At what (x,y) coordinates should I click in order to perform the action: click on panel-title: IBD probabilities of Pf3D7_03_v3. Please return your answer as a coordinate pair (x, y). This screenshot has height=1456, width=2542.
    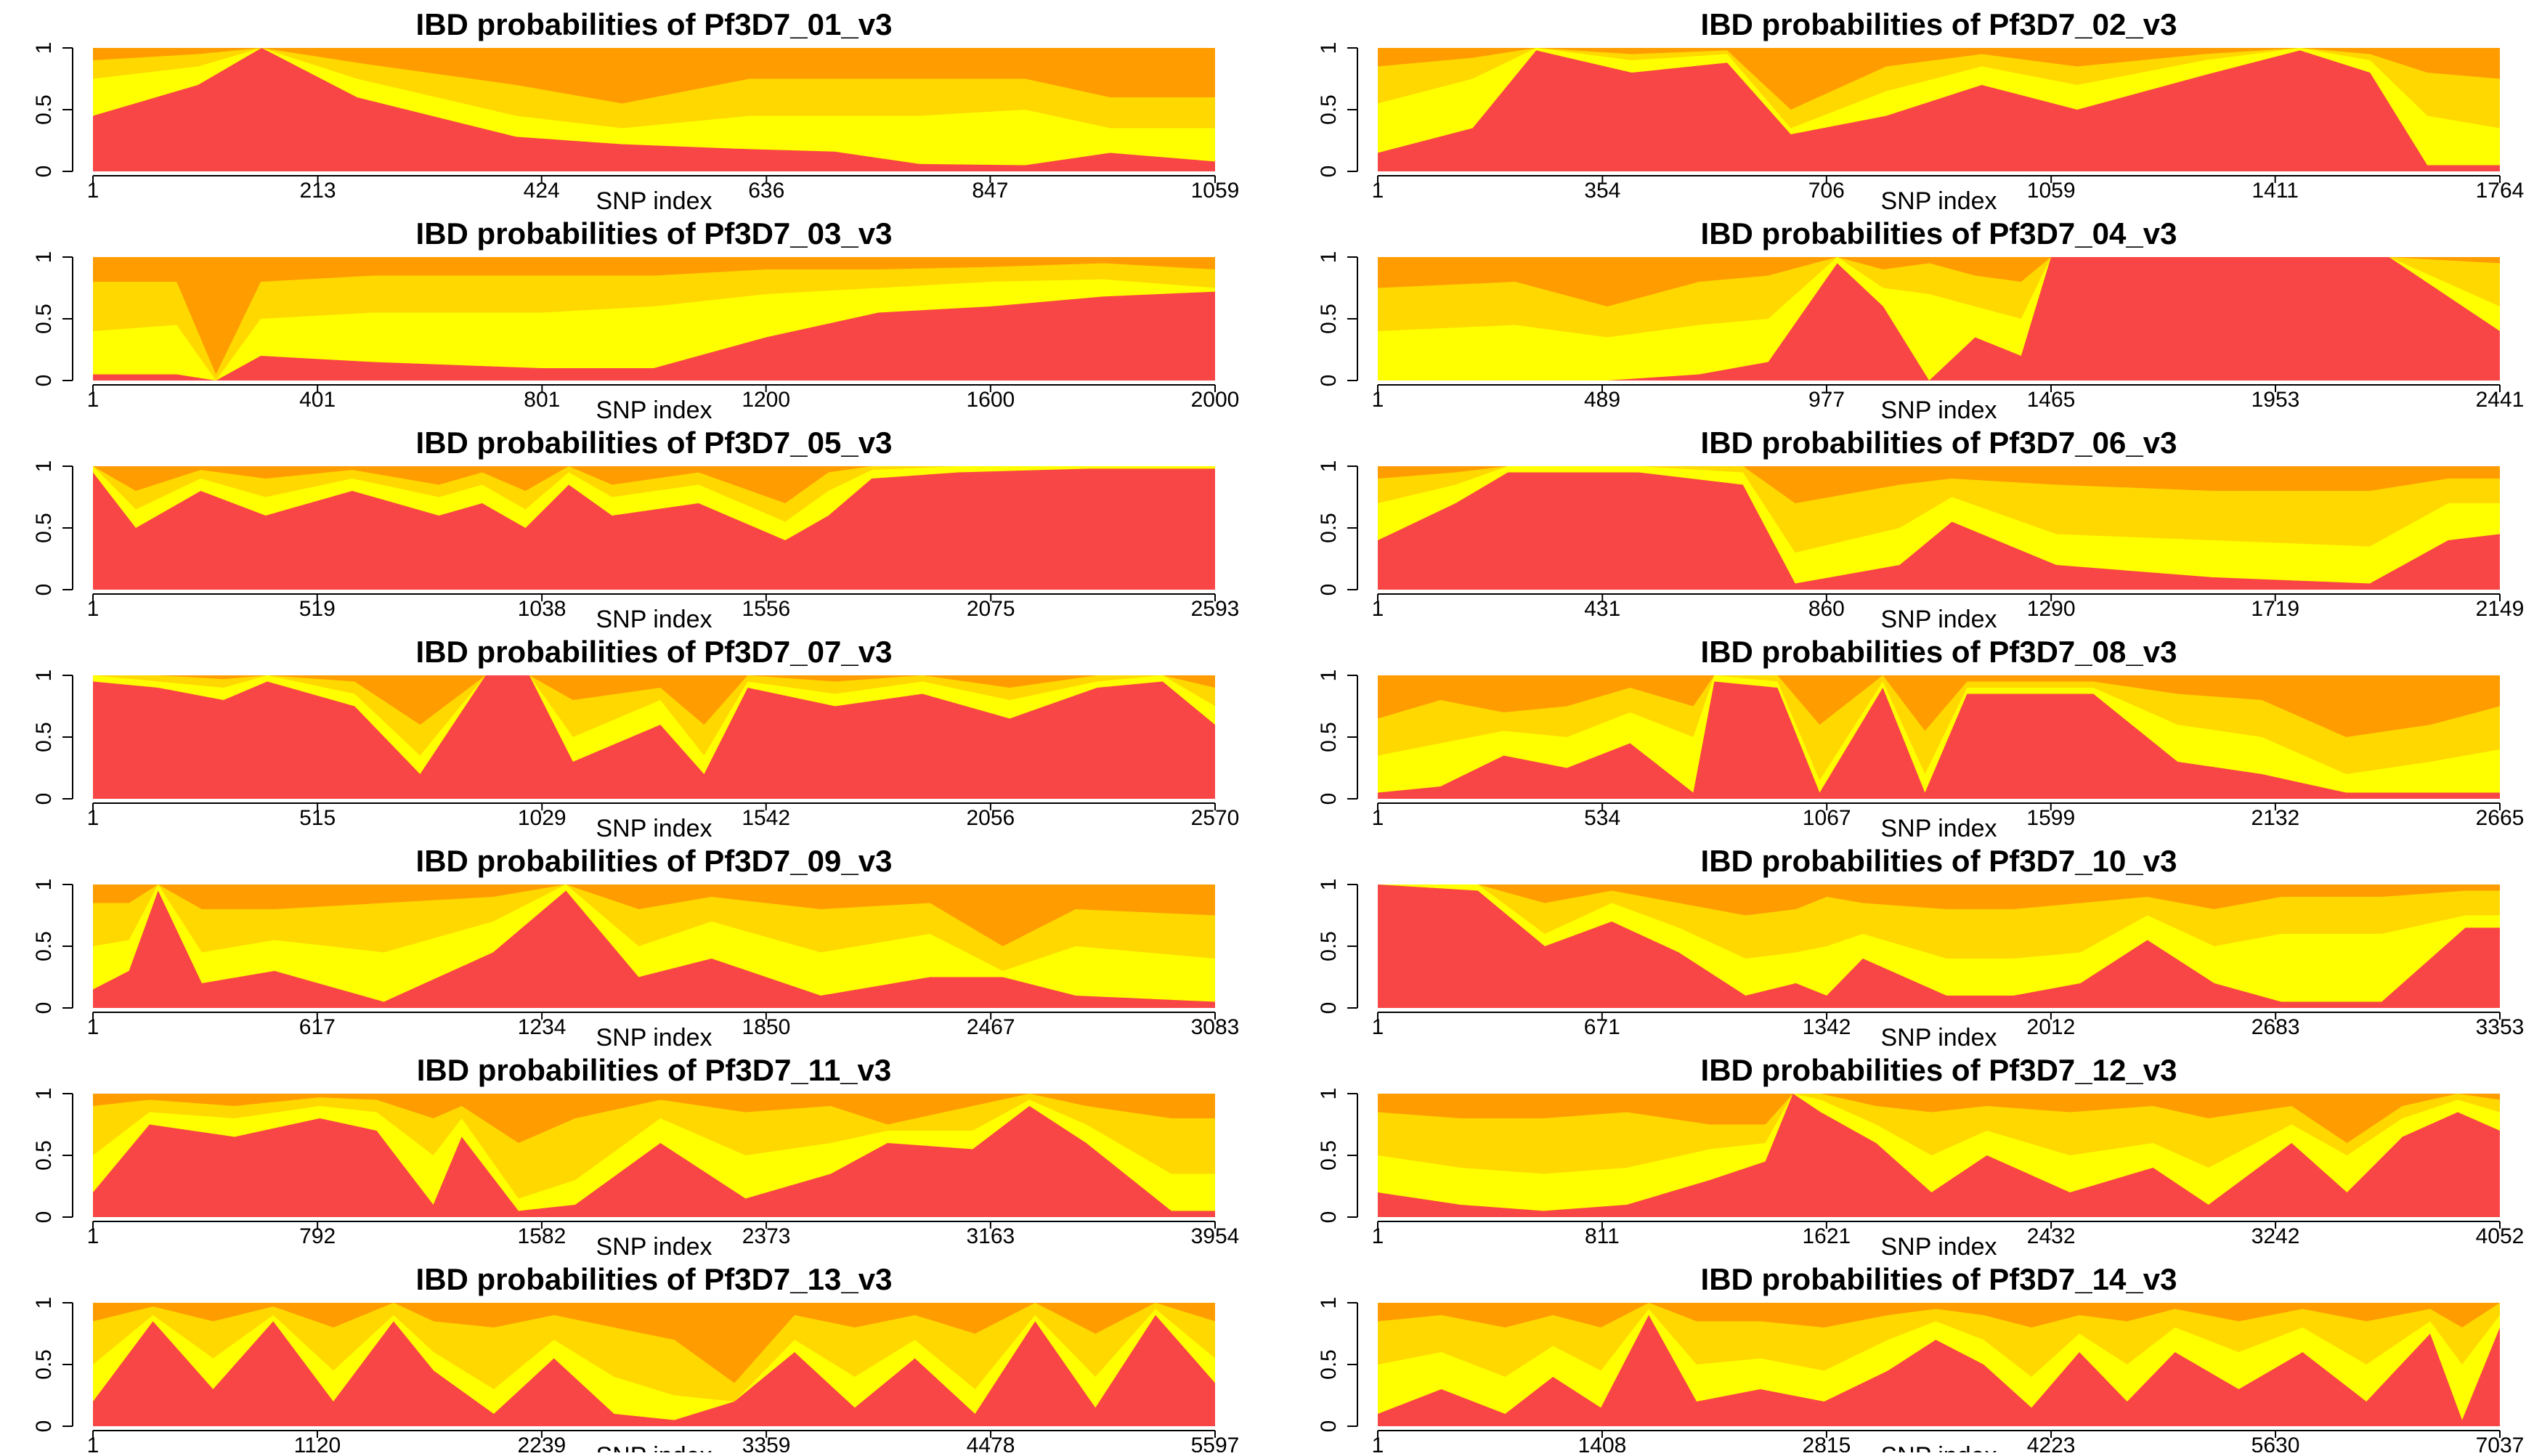
    Looking at the image, I should click on (655, 233).